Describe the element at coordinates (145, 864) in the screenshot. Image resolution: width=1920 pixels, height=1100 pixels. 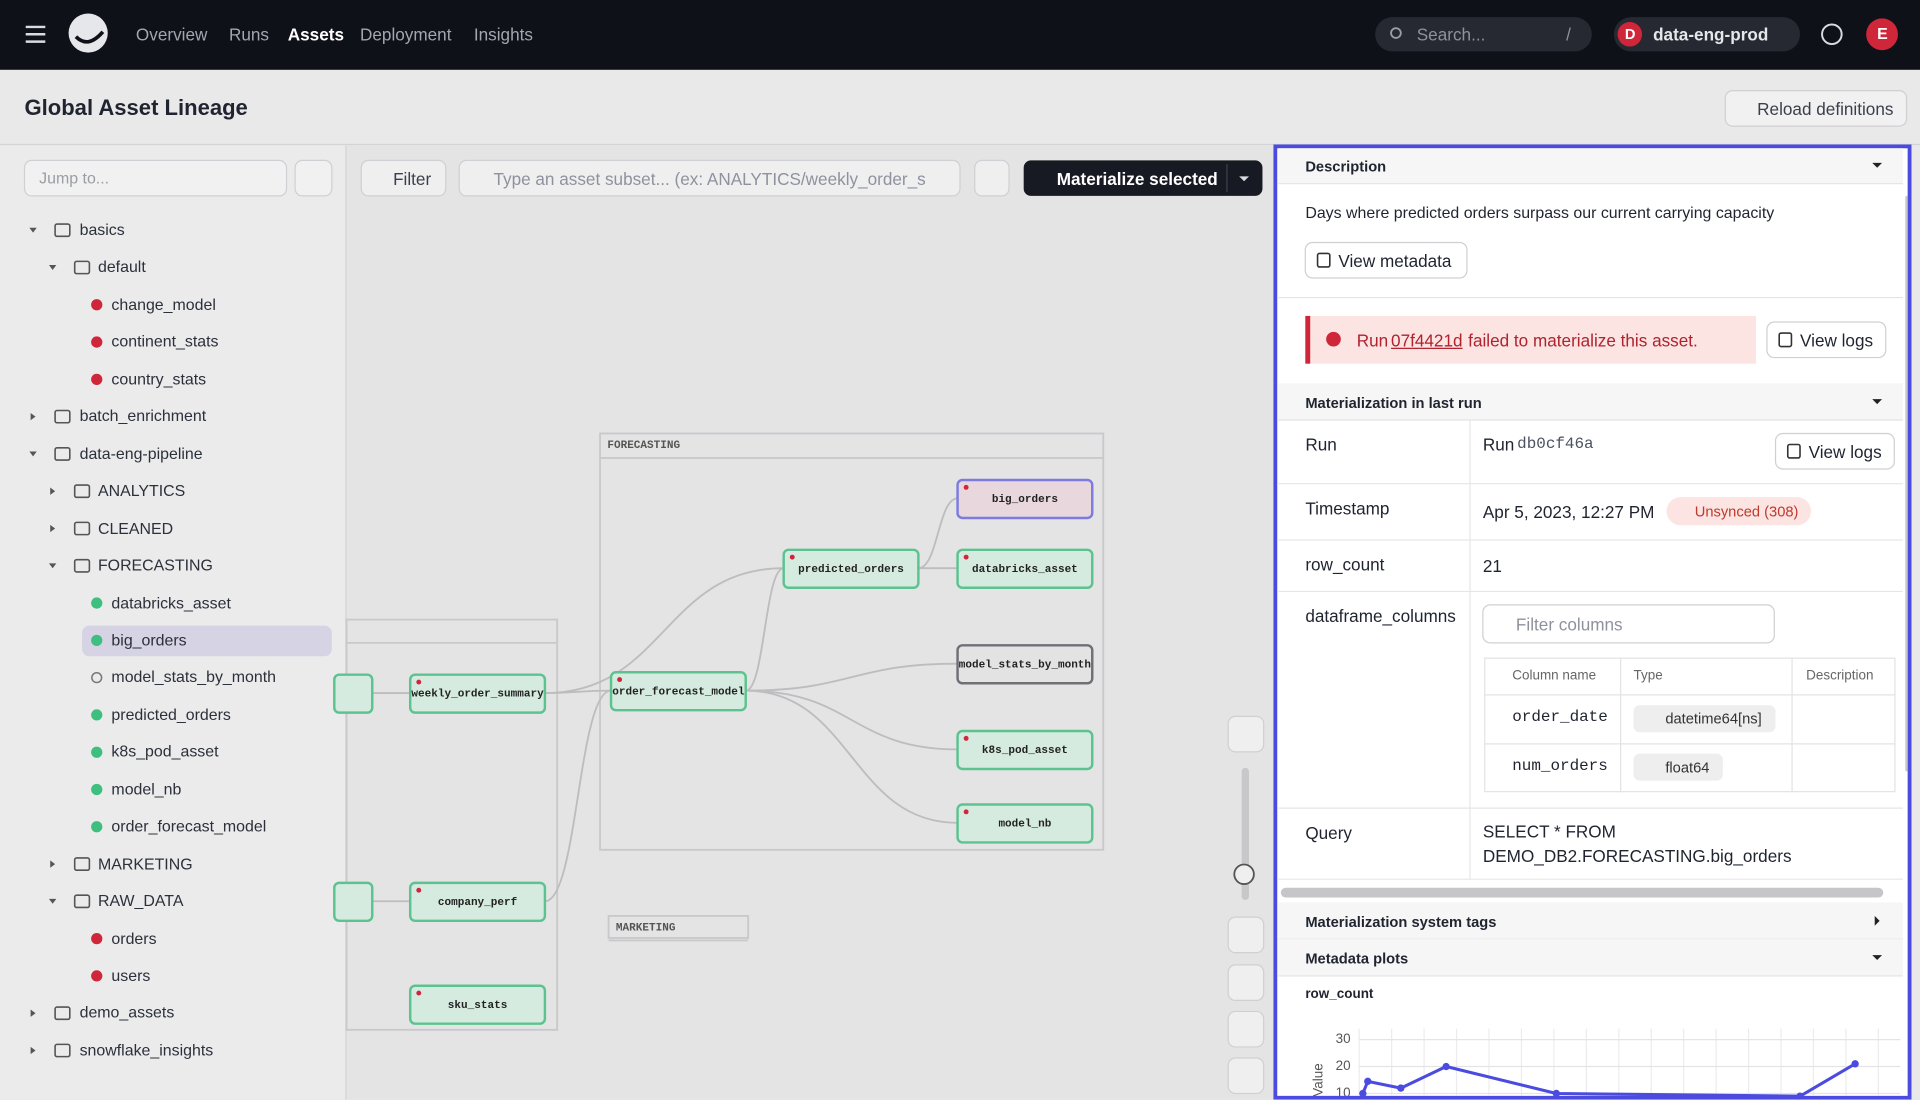
I see `tree-item: MARKETING` at that location.